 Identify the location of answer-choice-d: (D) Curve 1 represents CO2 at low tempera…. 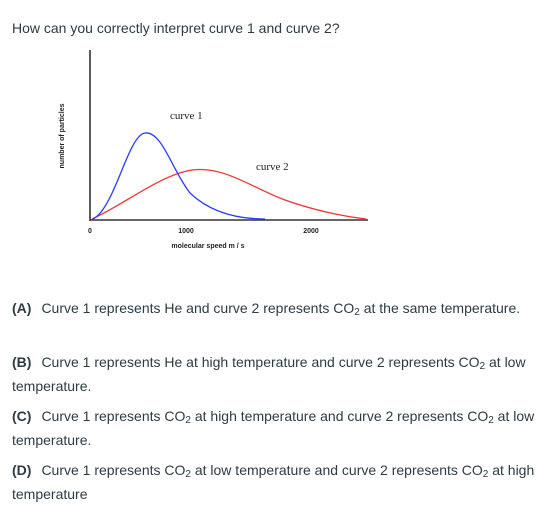
(273, 482).